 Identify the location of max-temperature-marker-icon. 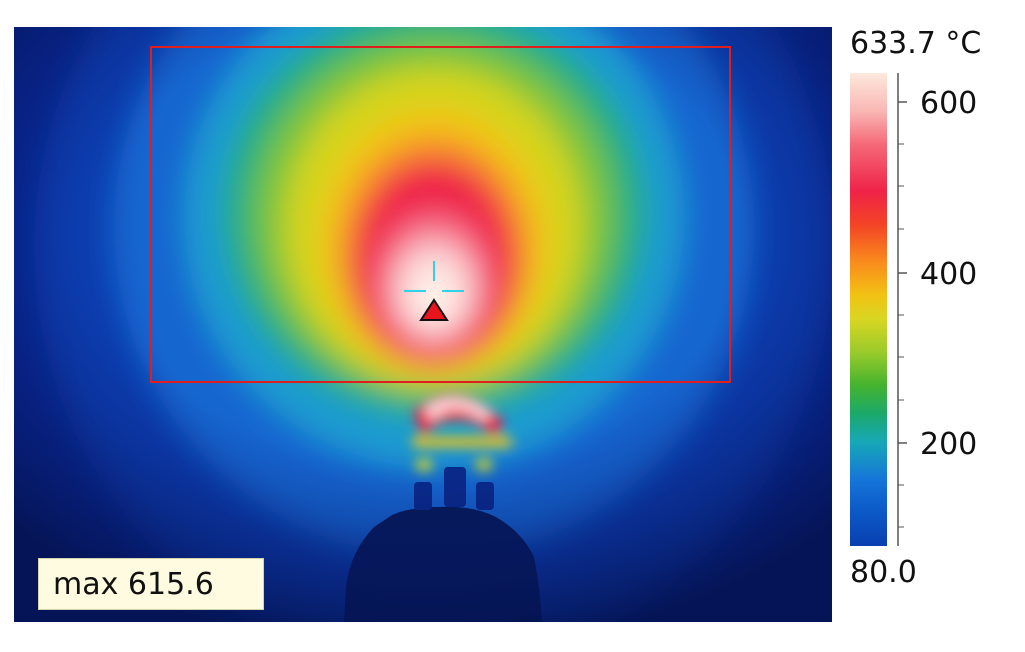
(434, 310).